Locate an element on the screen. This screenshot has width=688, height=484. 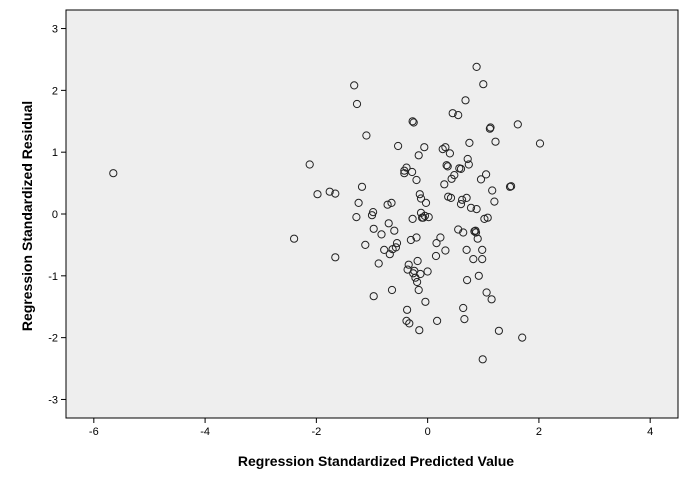
y-tick-label: -3 is located at coordinates (53, 400).